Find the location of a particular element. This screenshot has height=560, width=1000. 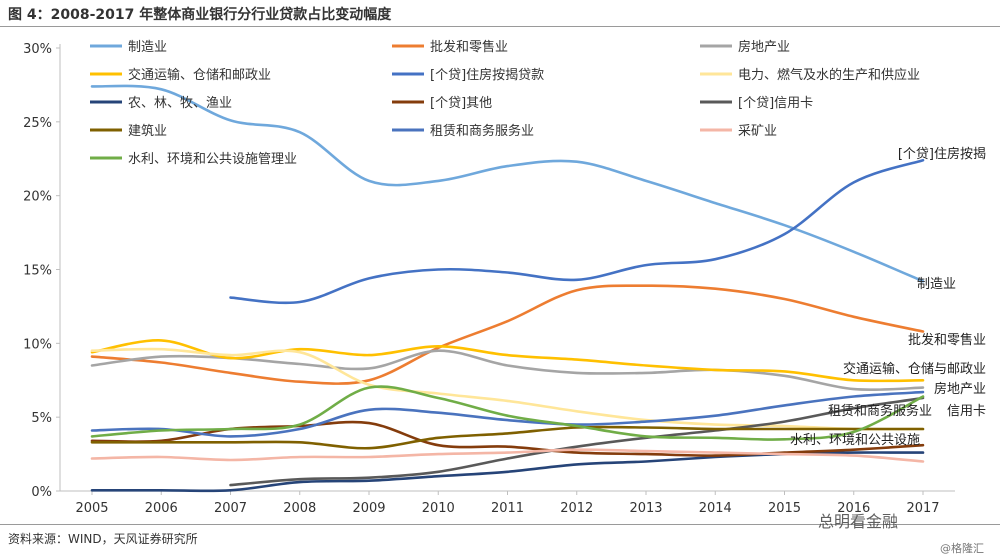

x-tick-label: 2015 is located at coordinates (784, 508).